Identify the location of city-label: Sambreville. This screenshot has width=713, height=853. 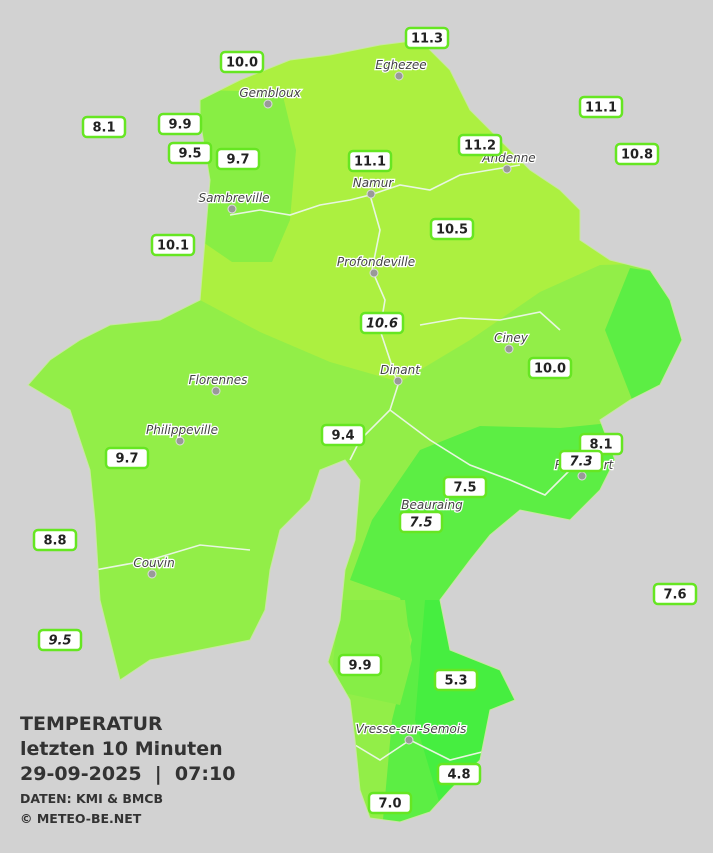
(233, 198).